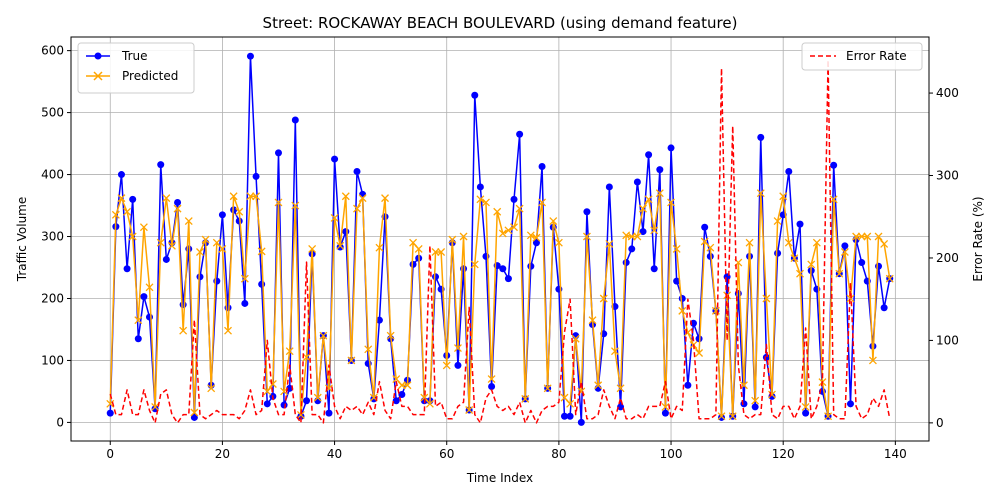  Describe the element at coordinates (783, 454) in the screenshot. I see `x-tick-label: 120` at that location.